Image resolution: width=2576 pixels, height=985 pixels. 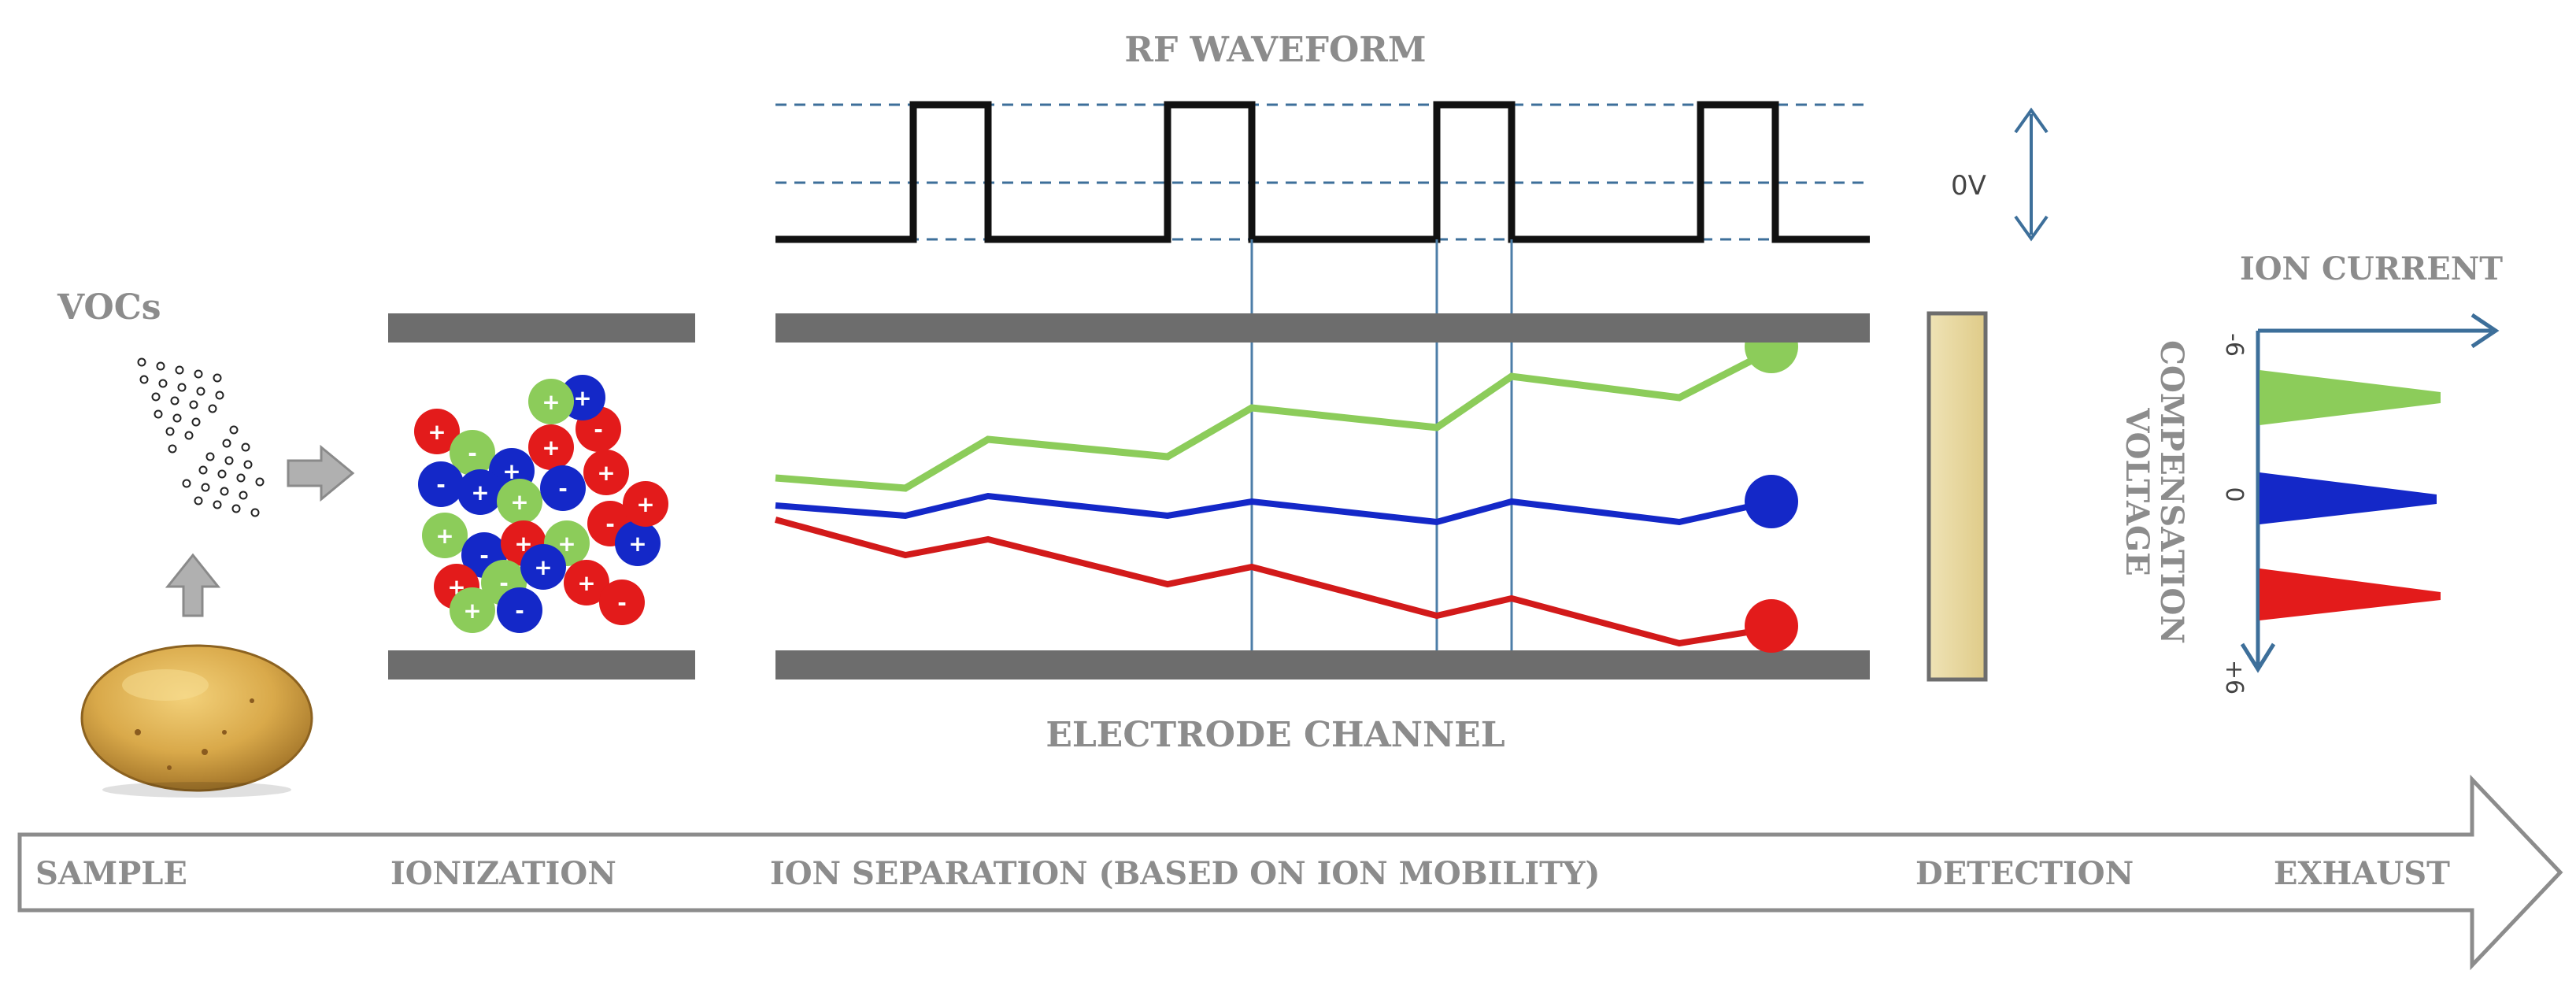 I want to click on green-ion-trajectory, so click(x=1274, y=419).